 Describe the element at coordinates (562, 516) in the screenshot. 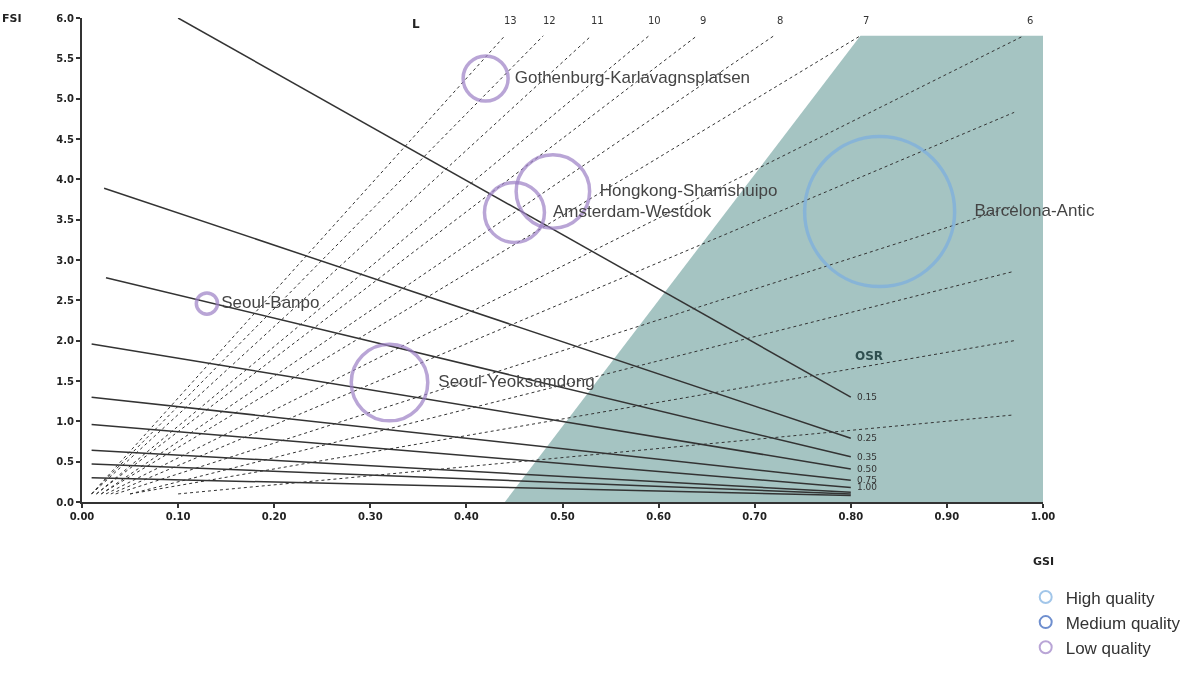

I see `x-tick-label: 0.50` at that location.